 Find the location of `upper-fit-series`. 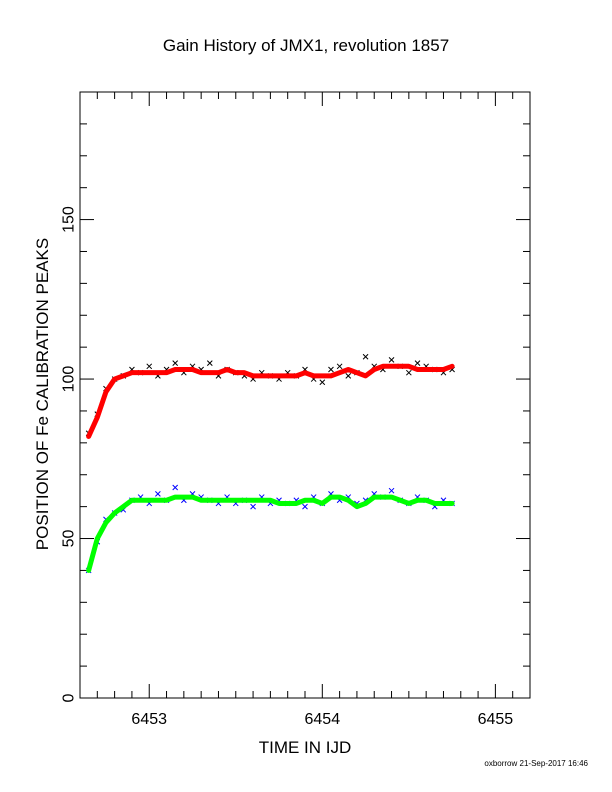

upper-fit-series is located at coordinates (270, 401).